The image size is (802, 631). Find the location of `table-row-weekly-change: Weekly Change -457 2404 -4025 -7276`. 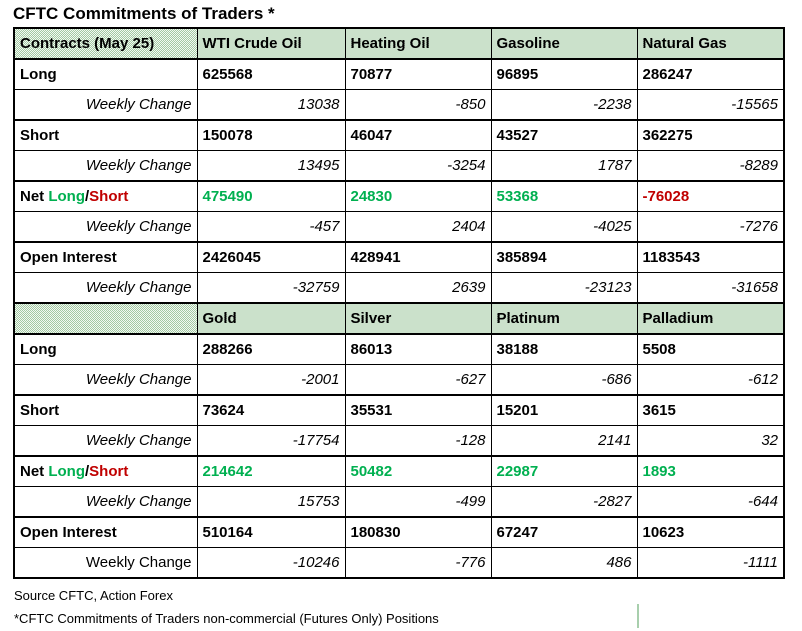

table-row-weekly-change: Weekly Change -457 2404 -4025 -7276 is located at coordinates (399, 227).